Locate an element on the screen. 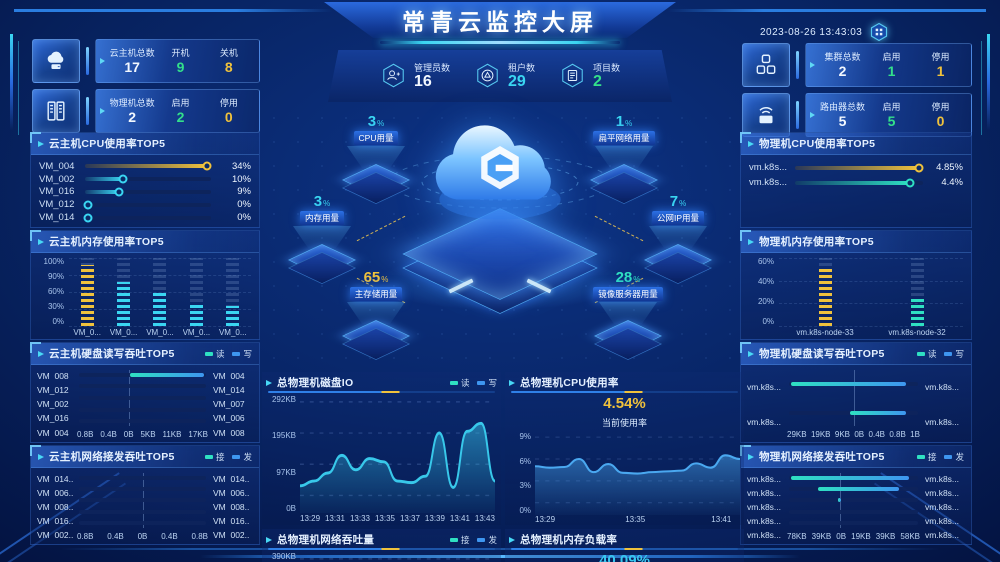  x-tick: 13:43 is located at coordinates (484, 518).